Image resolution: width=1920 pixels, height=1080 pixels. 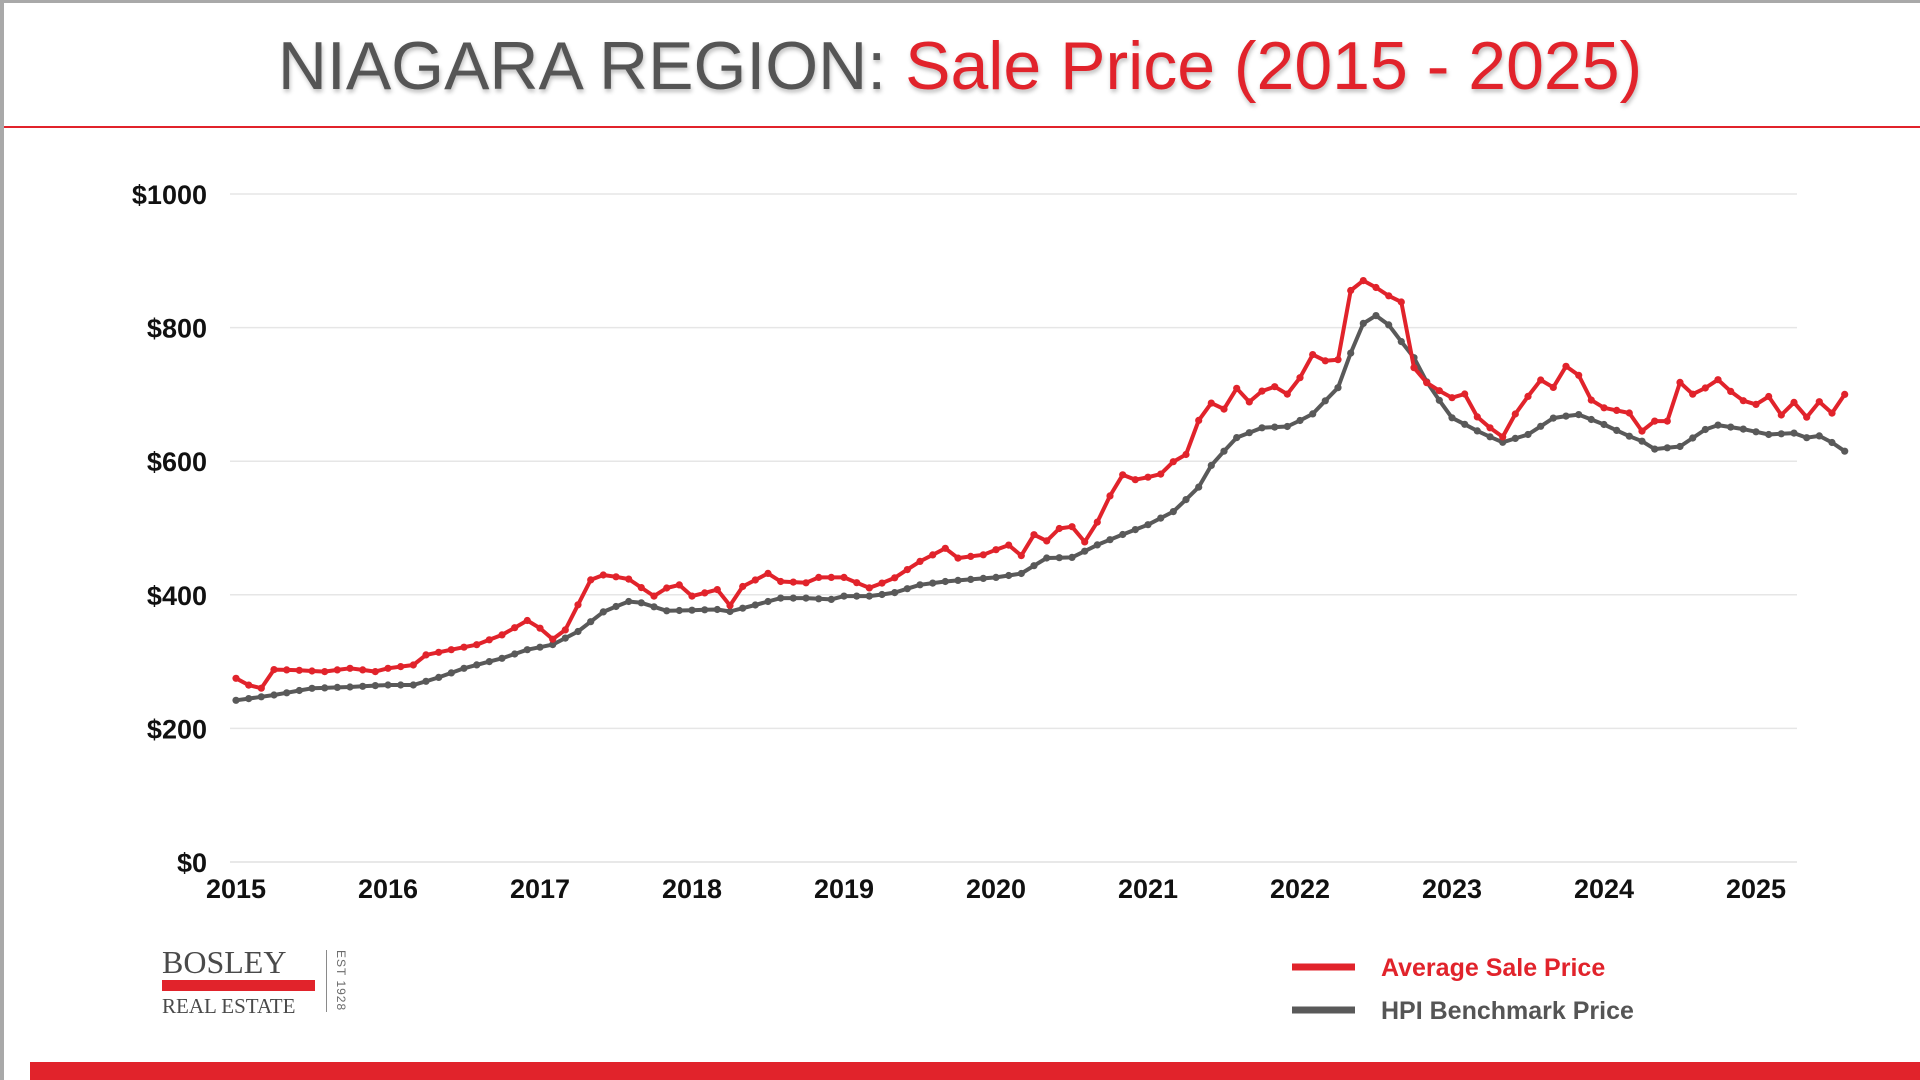 I want to click on y-tick-label: $400, so click(x=177, y=596).